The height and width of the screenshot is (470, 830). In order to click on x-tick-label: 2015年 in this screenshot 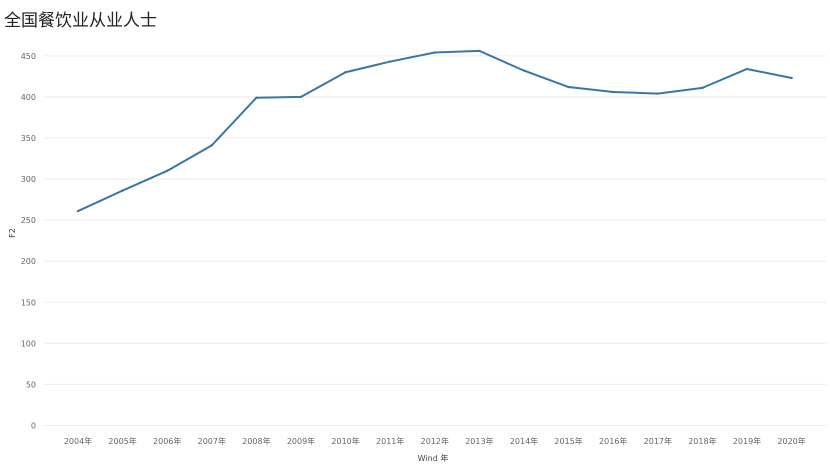, I will do `click(568, 441)`.